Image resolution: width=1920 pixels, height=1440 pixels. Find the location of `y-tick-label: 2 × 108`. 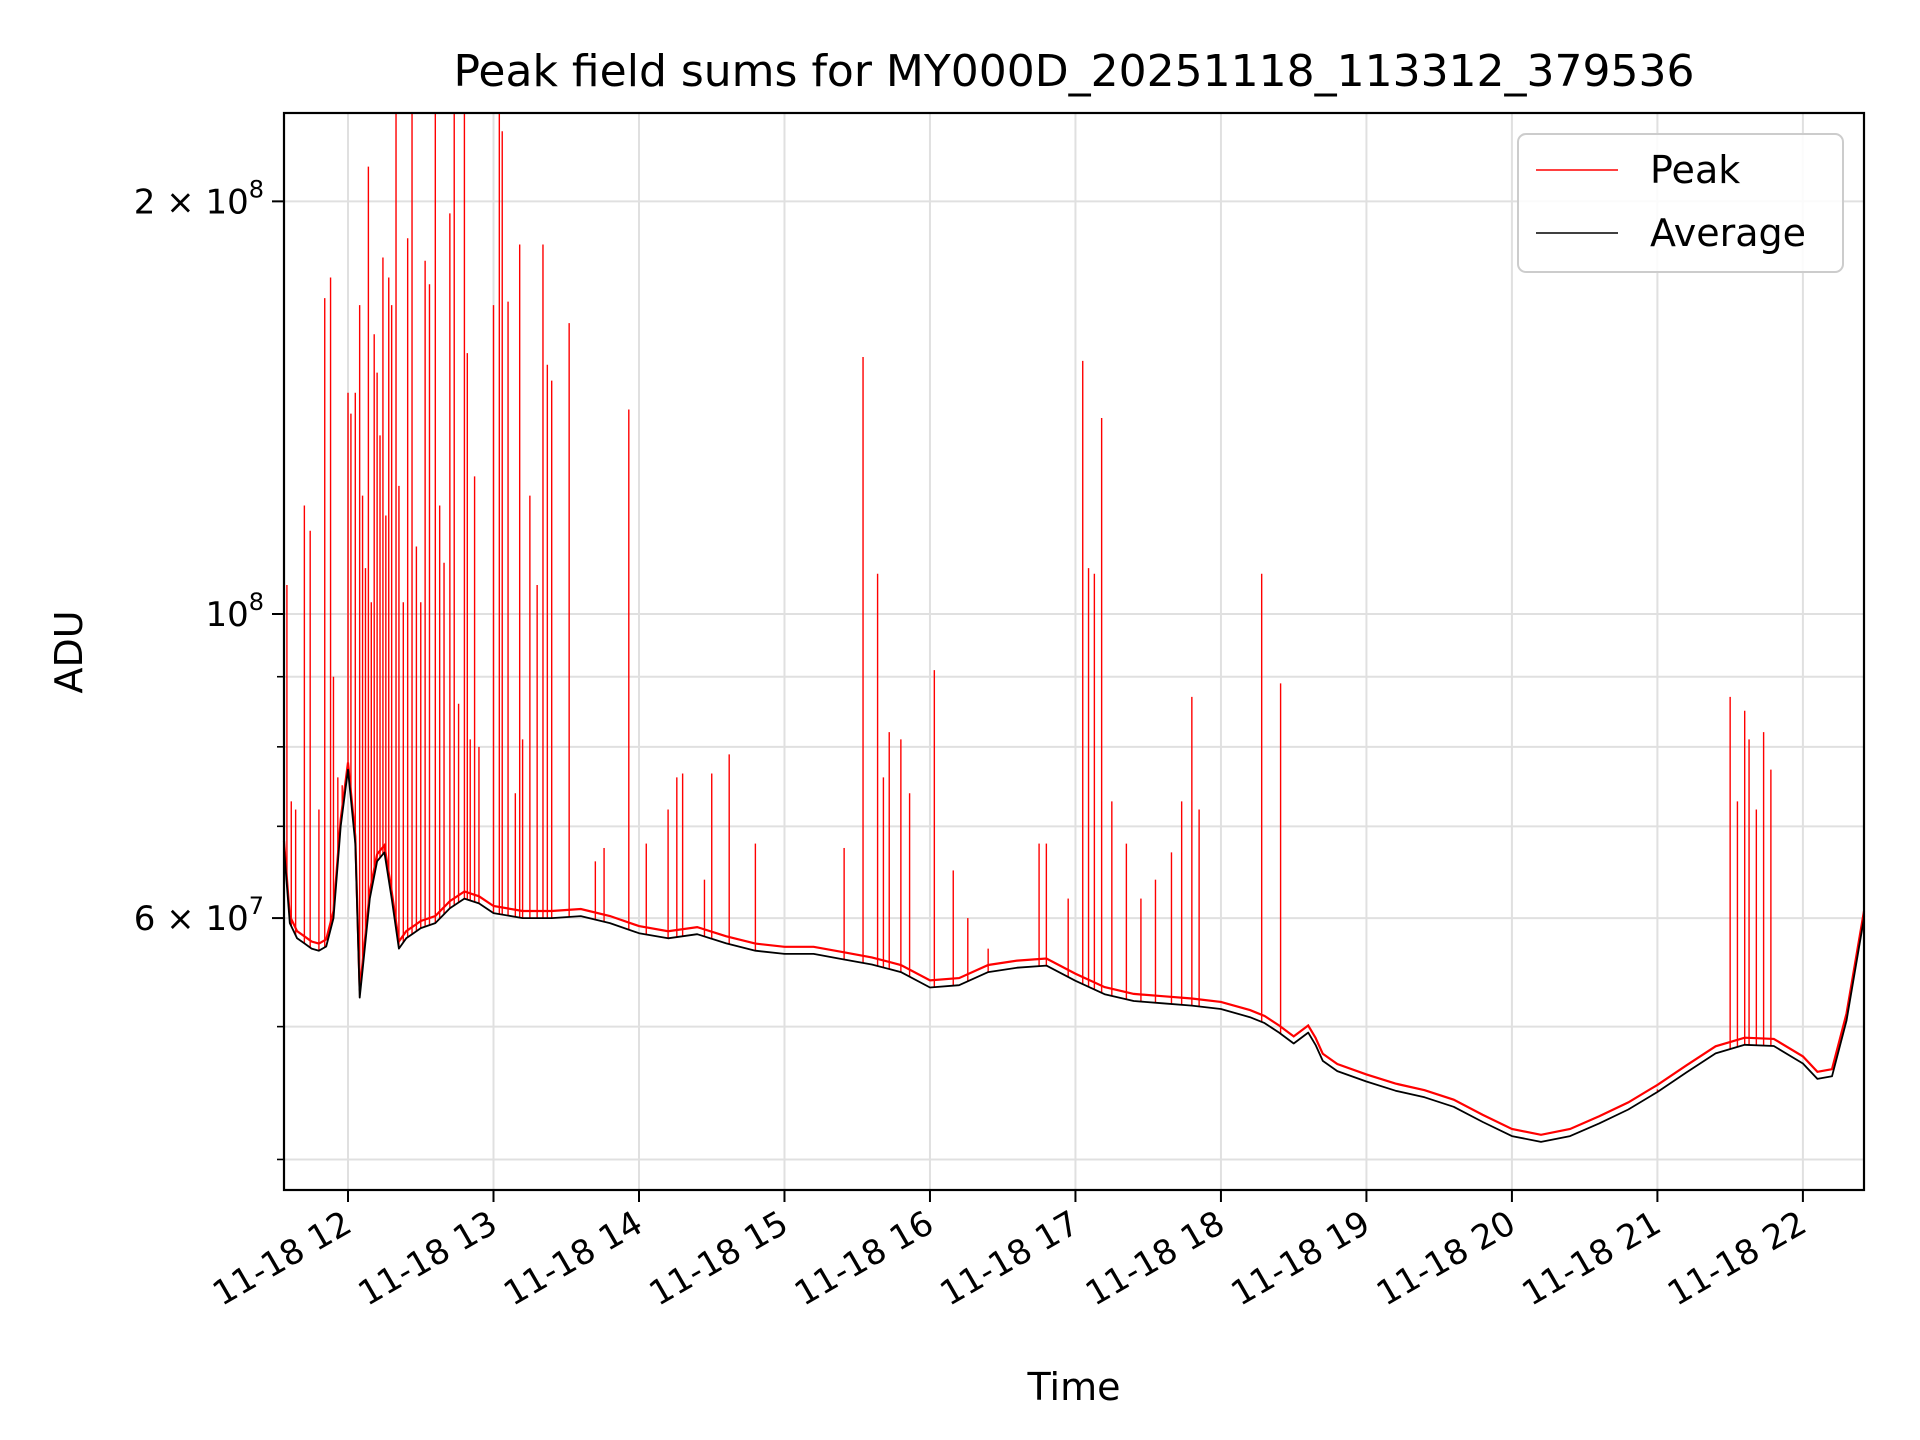

y-tick-label: 2 × 108 is located at coordinates (199, 198).